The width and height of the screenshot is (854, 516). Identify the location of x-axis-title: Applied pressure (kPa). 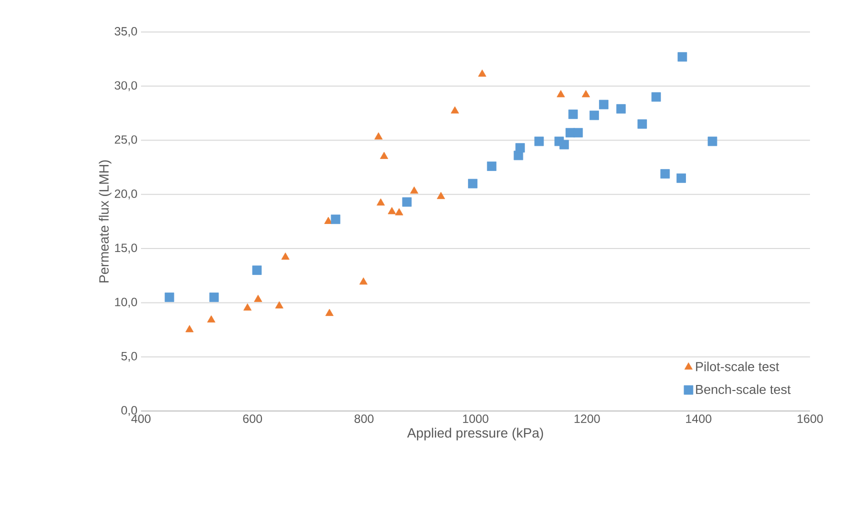
(475, 434).